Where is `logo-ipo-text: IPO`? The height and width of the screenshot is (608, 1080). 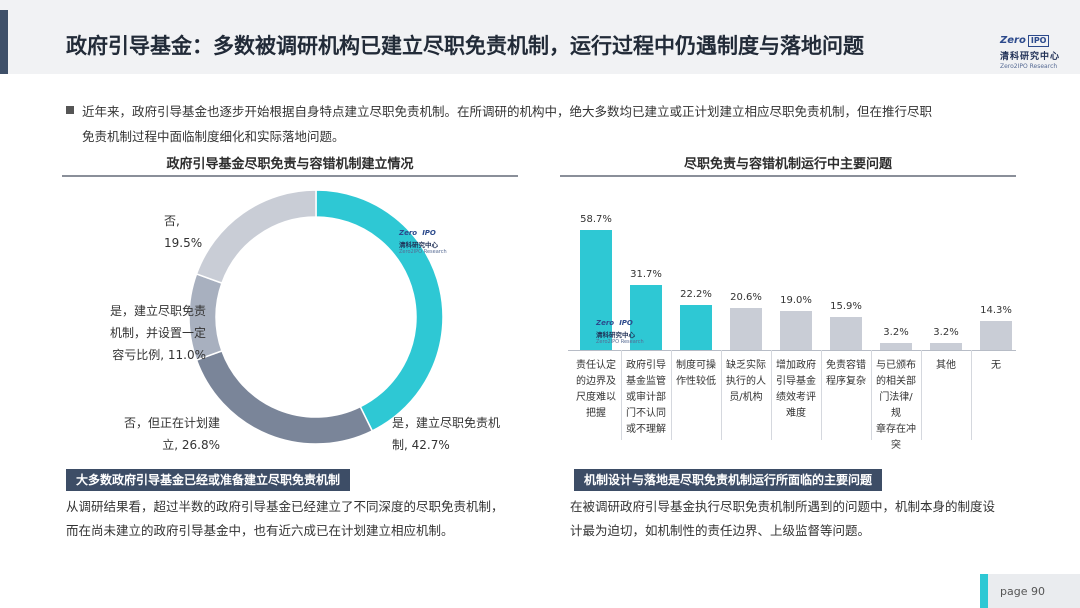 logo-ipo-text: IPO is located at coordinates (1038, 41).